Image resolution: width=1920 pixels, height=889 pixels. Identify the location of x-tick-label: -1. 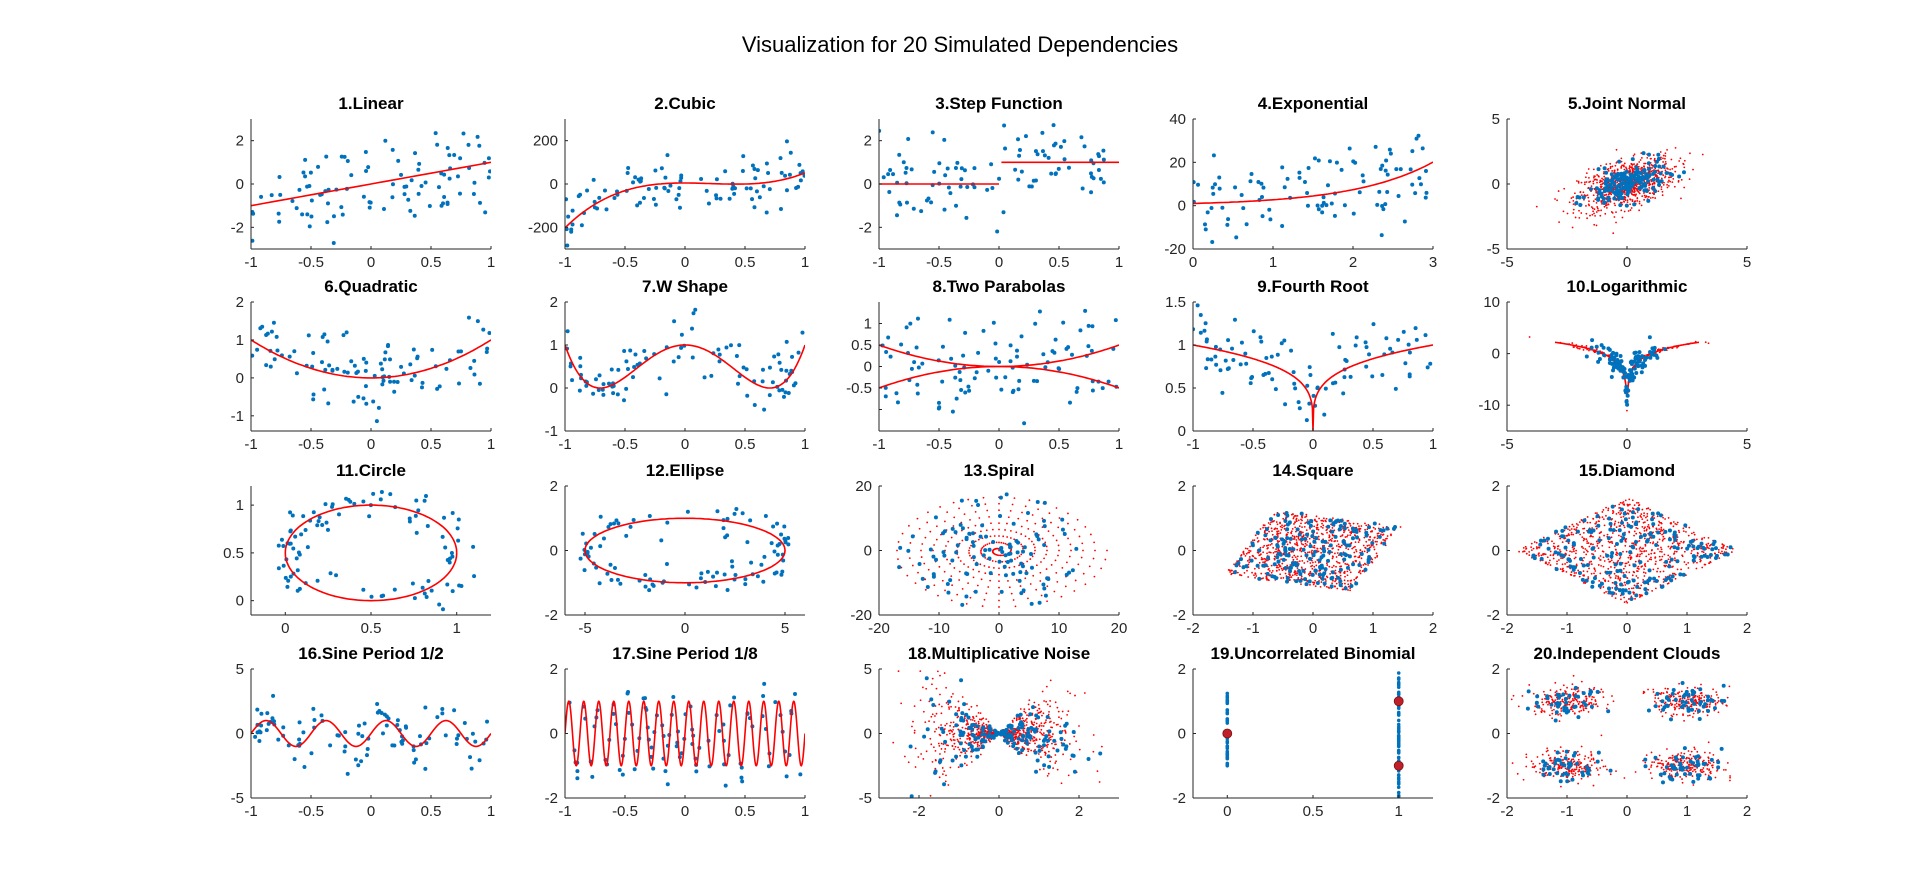
(878, 444).